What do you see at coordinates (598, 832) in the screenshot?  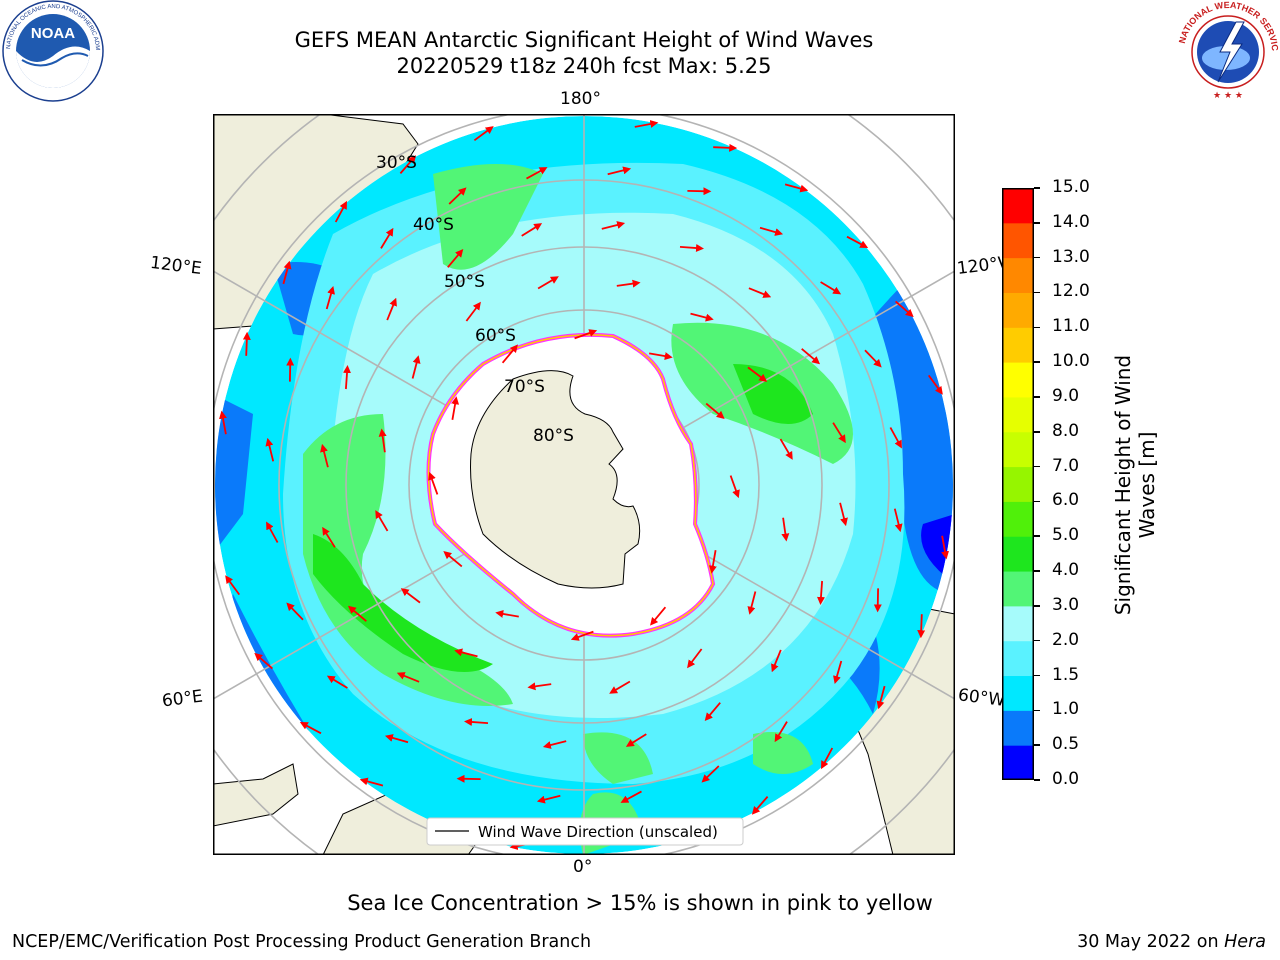 I see `legend-label: Wind Wave Direction (unscaled)` at bounding box center [598, 832].